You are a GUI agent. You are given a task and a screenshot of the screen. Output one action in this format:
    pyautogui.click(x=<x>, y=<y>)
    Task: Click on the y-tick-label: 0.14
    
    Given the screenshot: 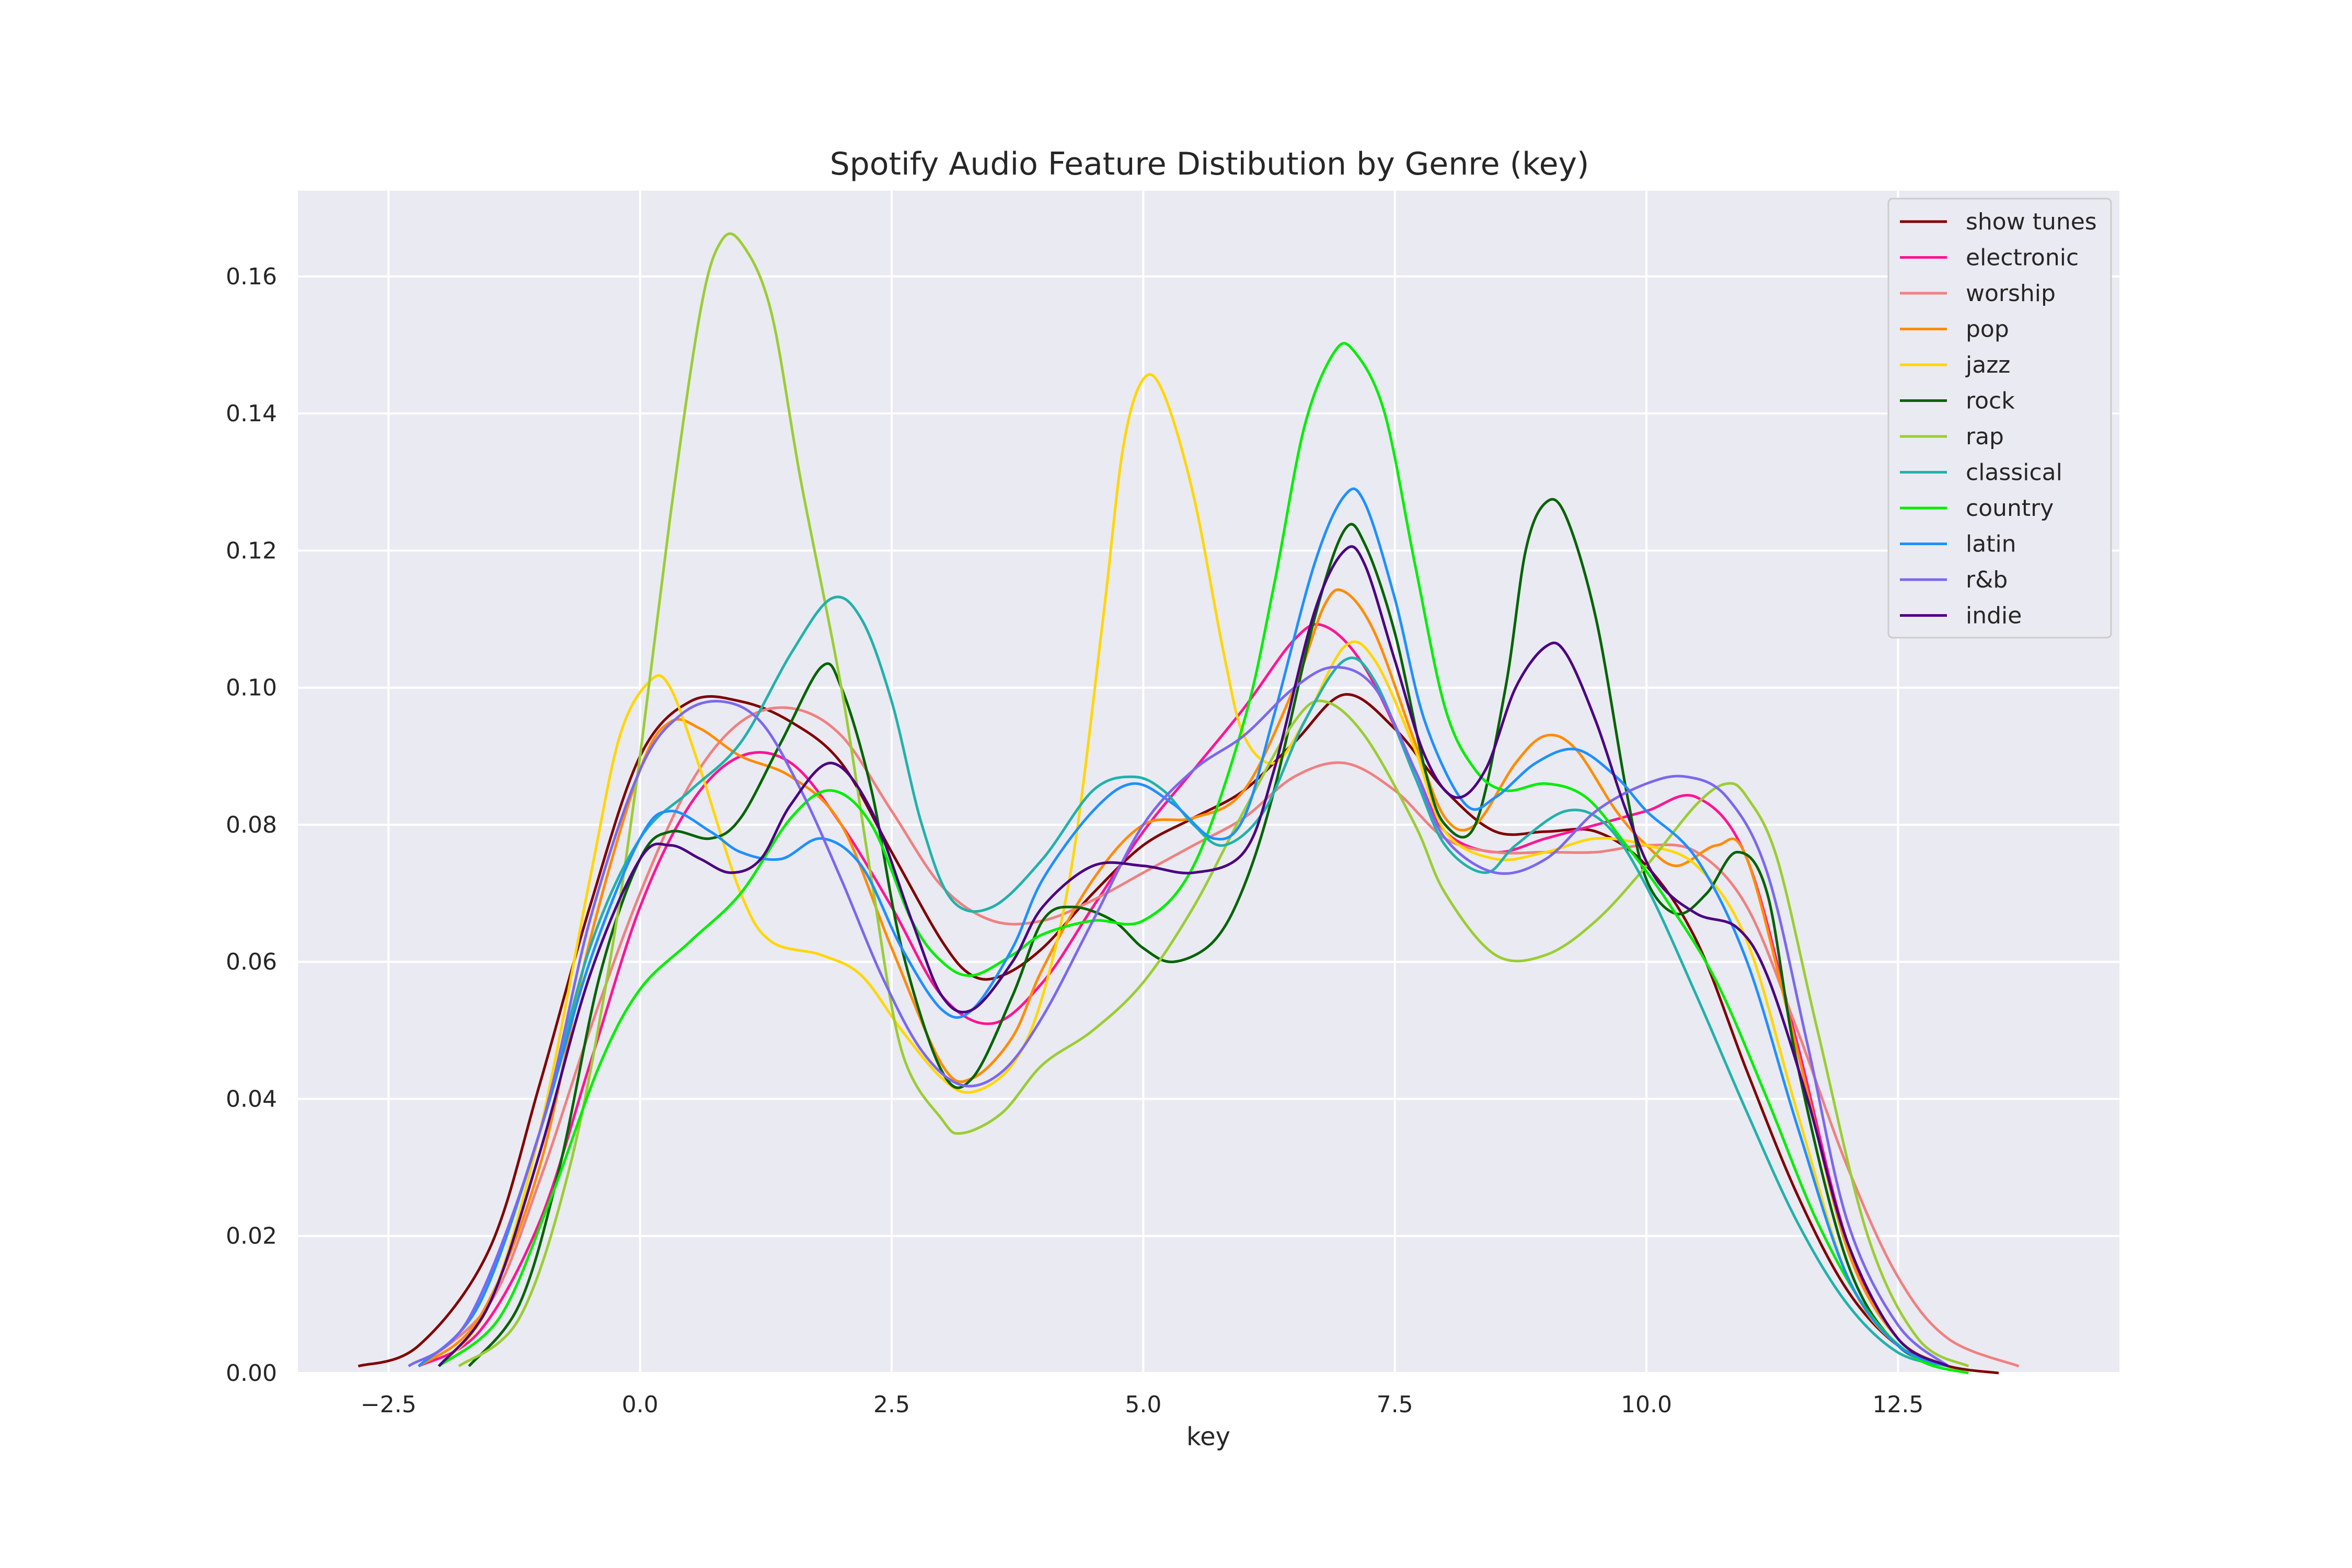 What is the action you would take?
    pyautogui.click(x=251, y=413)
    